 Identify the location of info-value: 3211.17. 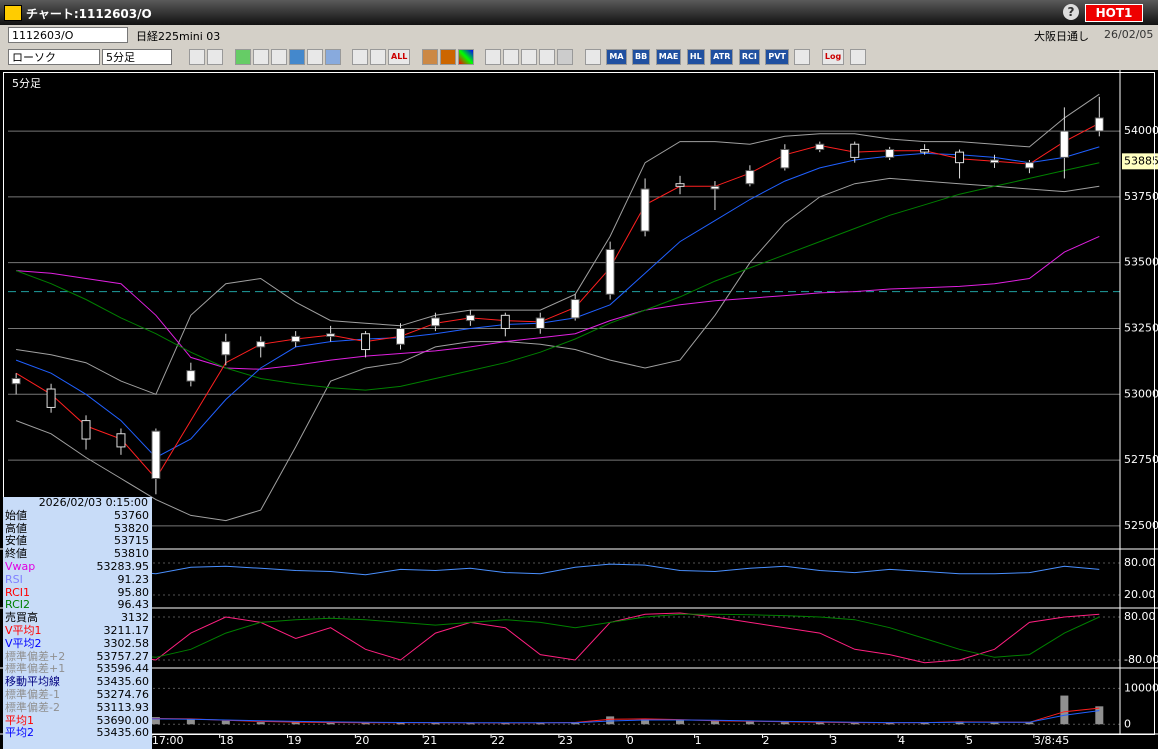
(126, 630).